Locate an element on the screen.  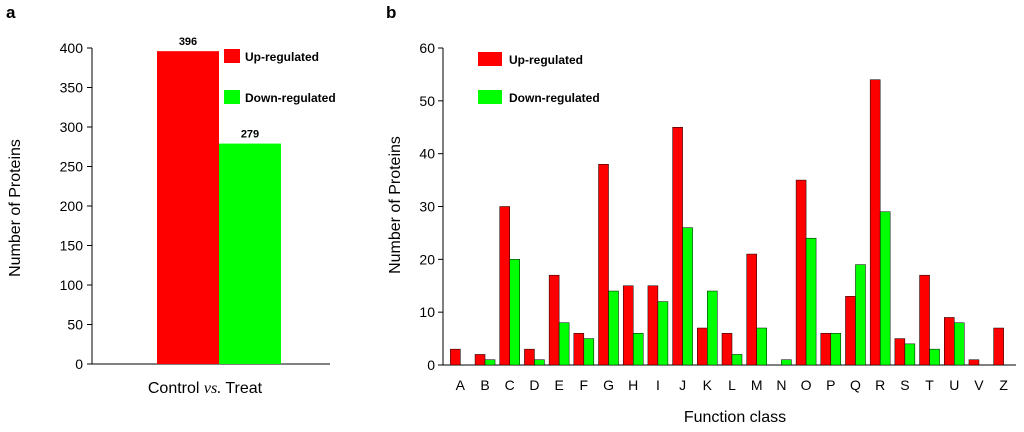
chart-b-xtick-label: Z is located at coordinates (1003, 385).